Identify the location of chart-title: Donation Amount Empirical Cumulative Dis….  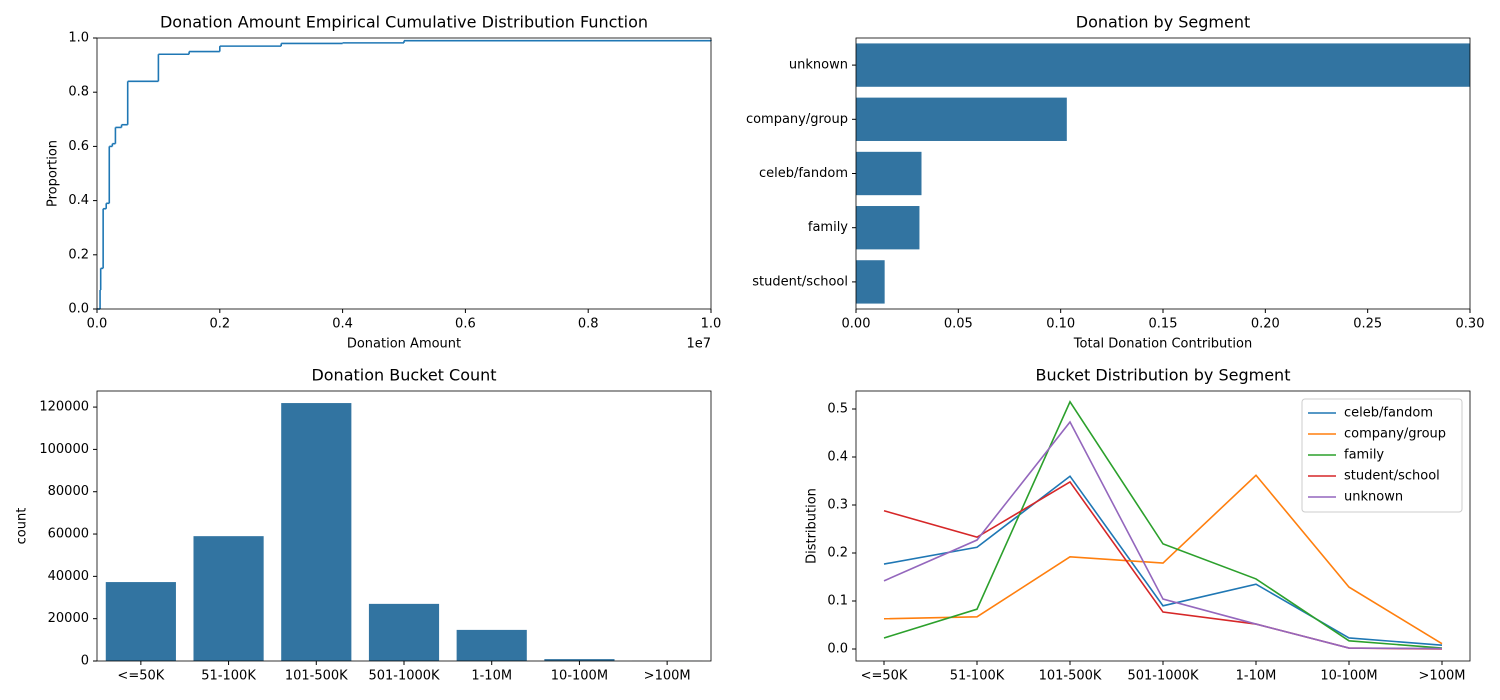
(404, 22).